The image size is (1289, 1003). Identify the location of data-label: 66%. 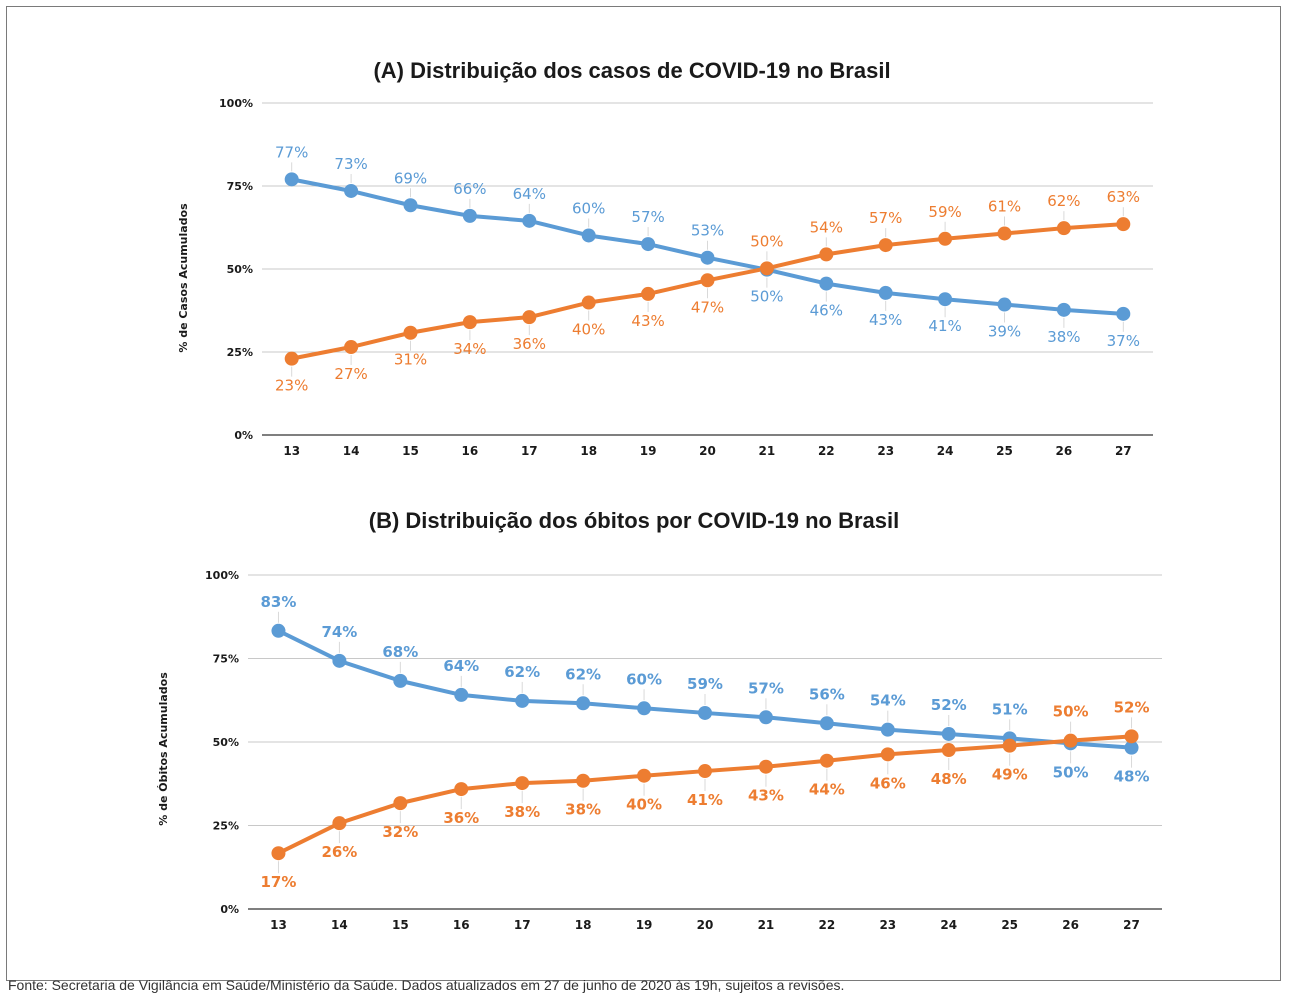
(469, 189).